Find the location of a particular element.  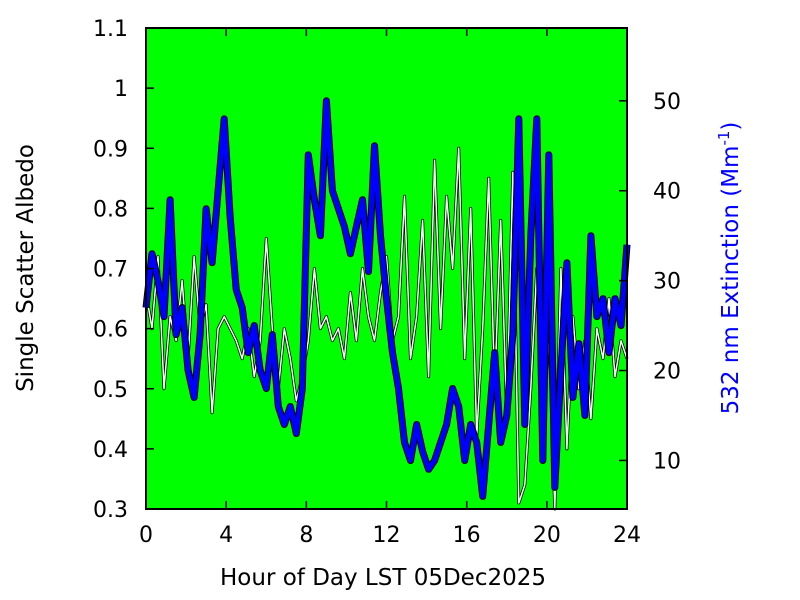

y-tick-label-1: 1 is located at coordinates (121, 89).